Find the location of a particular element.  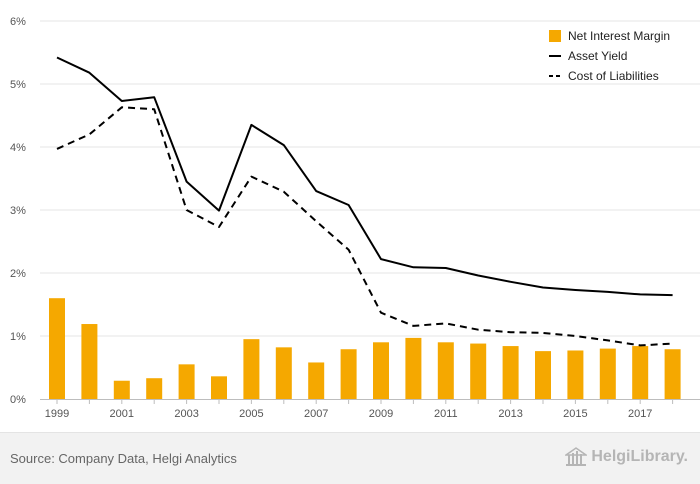

source-note: Source: Company Data, Helgi Analytics is located at coordinates (123, 458).